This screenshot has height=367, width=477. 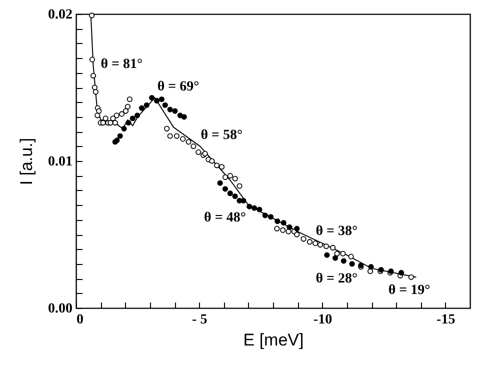 What do you see at coordinates (446, 320) in the screenshot?
I see `x-tick-label: -15` at bounding box center [446, 320].